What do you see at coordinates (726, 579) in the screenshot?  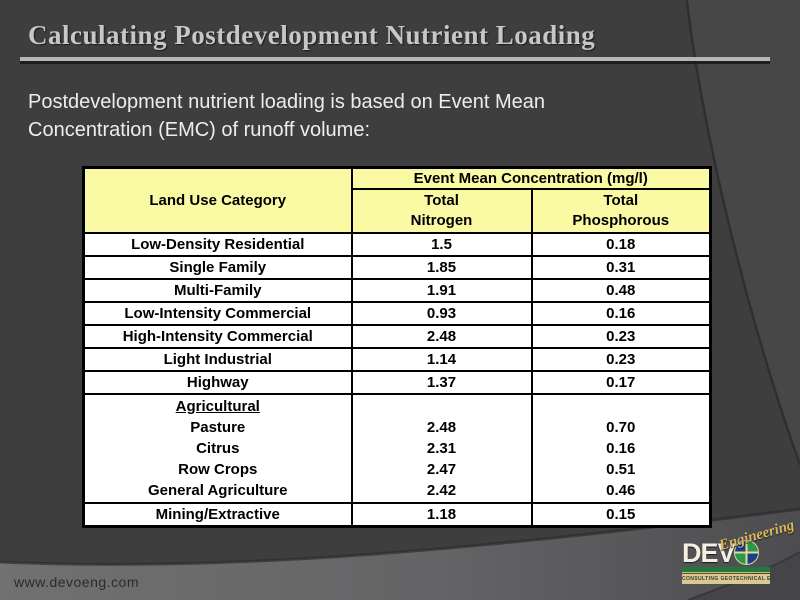 I see `logo-tagline: CONSULTING GEOTECHNICAL ENGINEERS` at bounding box center [726, 579].